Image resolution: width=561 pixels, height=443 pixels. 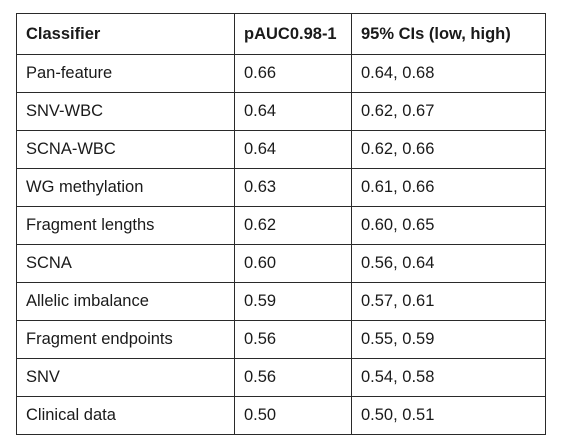 I want to click on cell-classifier: Pan-feature, so click(x=125, y=73).